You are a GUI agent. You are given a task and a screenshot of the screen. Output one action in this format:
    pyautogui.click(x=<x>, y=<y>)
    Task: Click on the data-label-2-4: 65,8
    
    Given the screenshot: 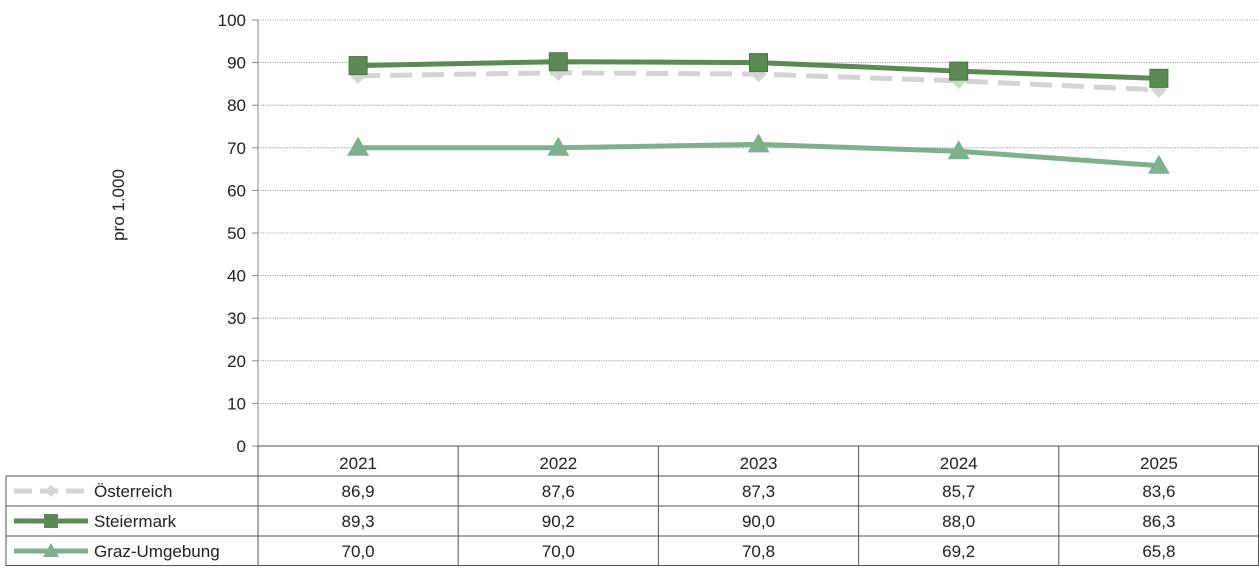 What is the action you would take?
    pyautogui.click(x=1158, y=551)
    